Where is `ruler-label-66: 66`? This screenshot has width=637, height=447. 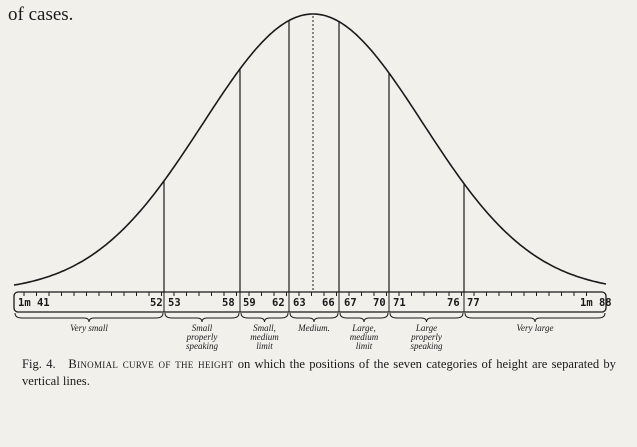
ruler-label-66: 66 is located at coordinates (328, 303).